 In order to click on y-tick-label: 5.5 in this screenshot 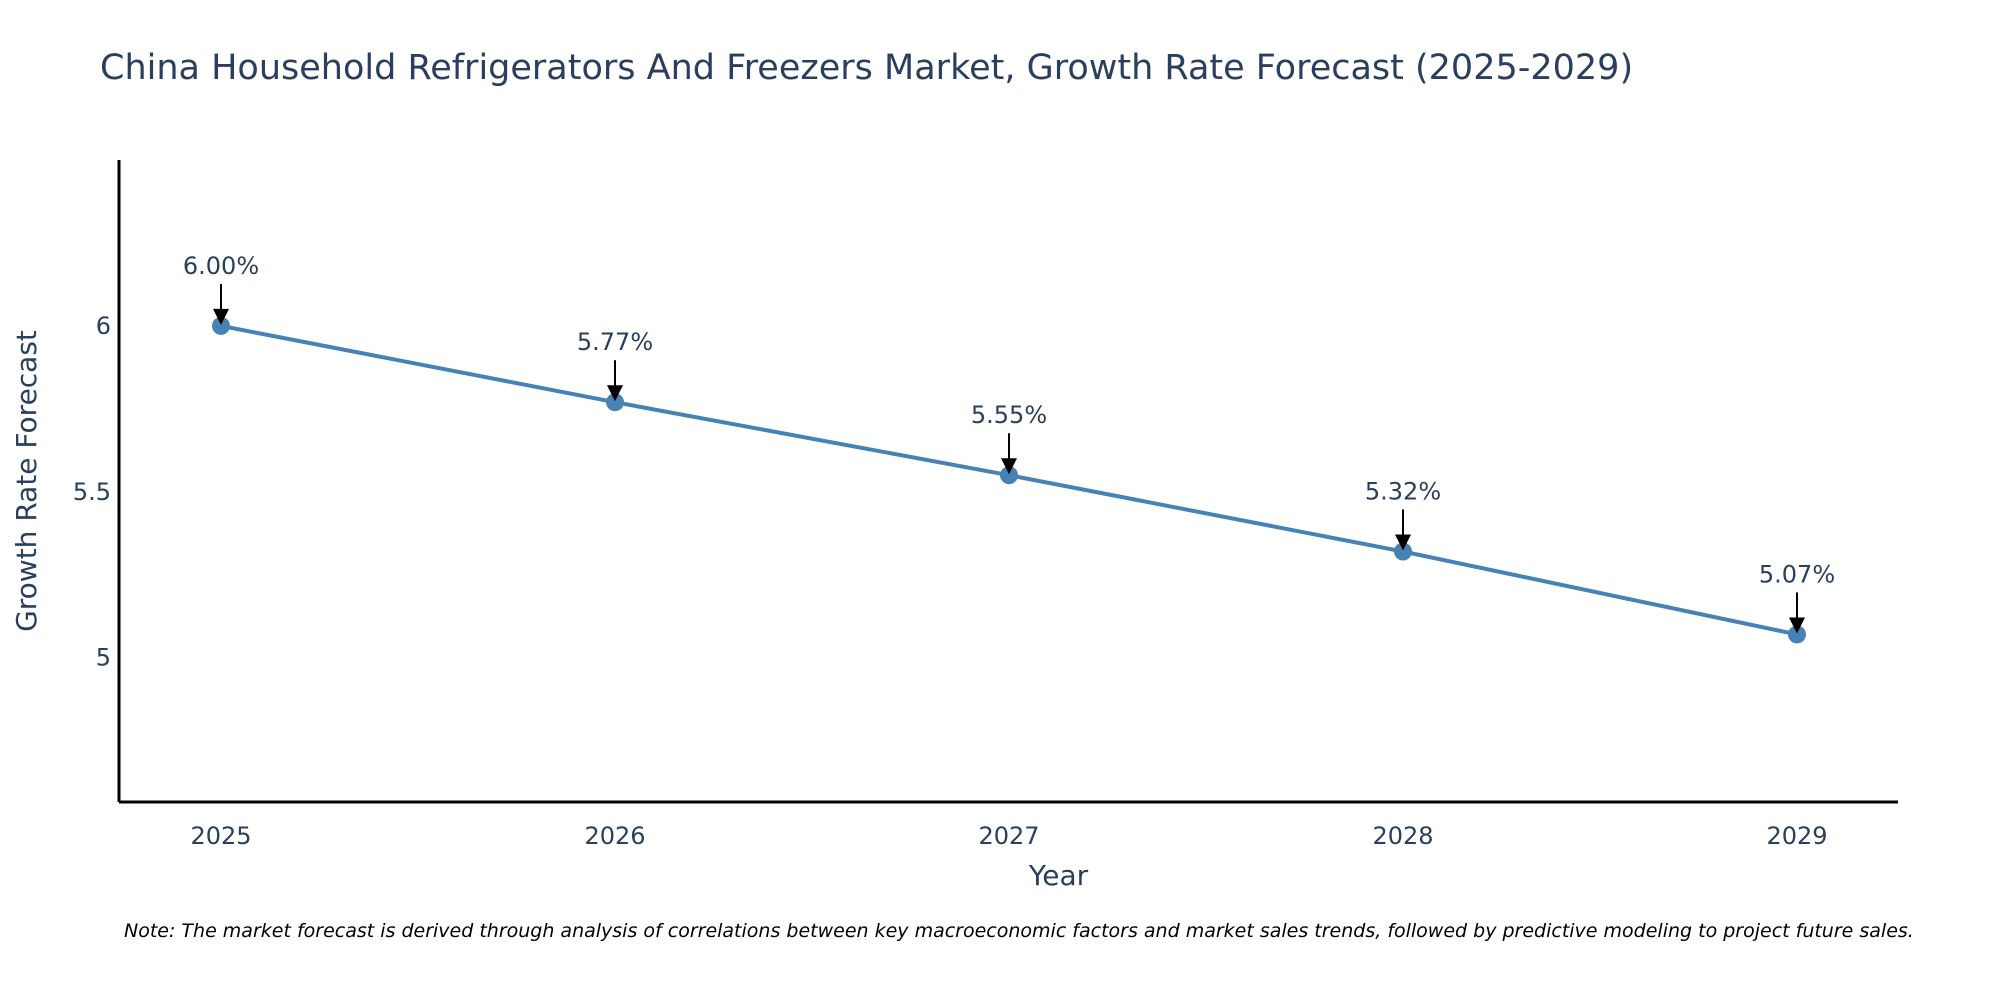, I will do `click(92, 492)`.